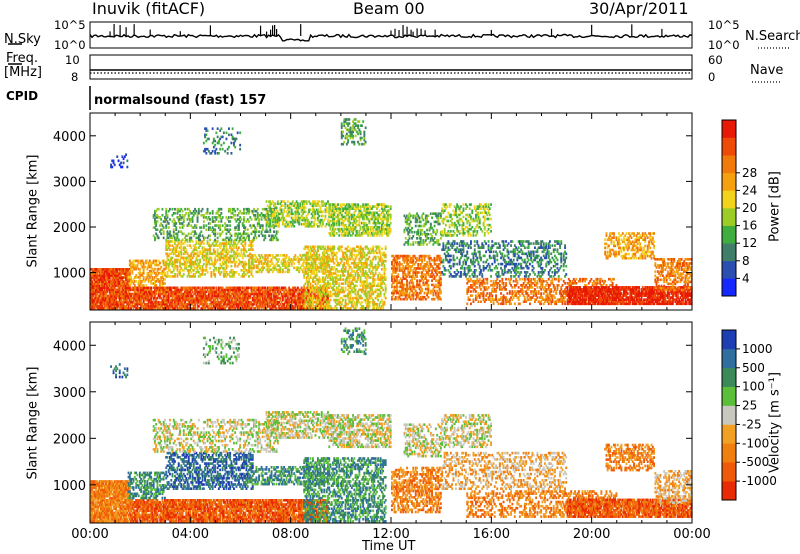 Image resolution: width=800 pixels, height=554 pixels. Describe the element at coordinates (391, 67) in the screenshot. I see `freq-panel` at that location.